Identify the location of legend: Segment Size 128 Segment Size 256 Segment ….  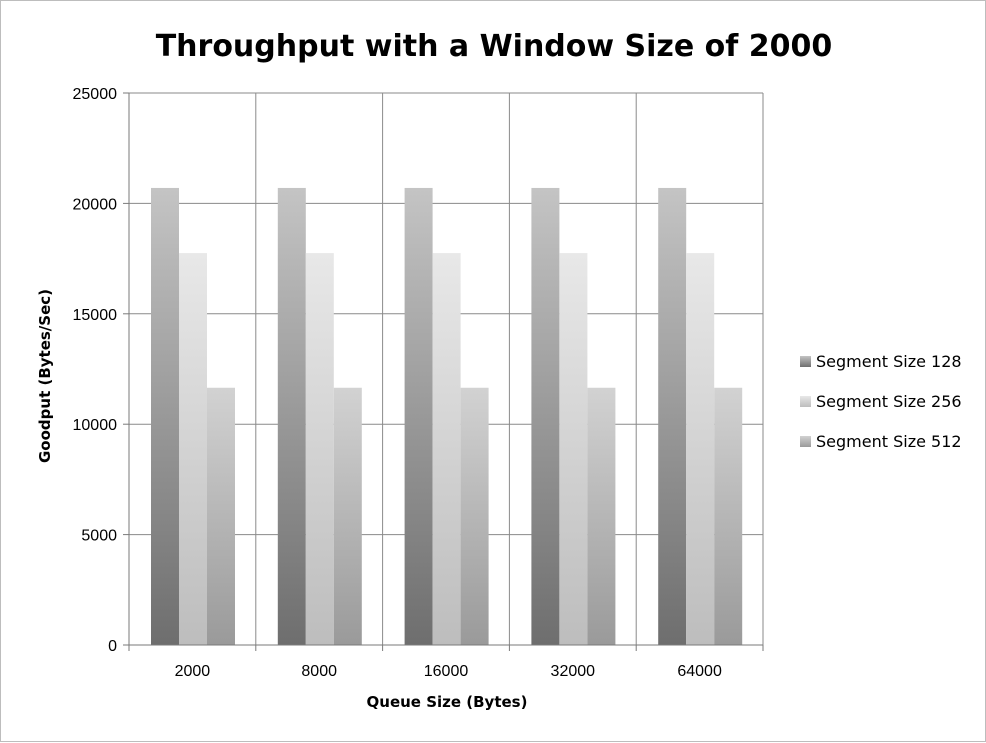
(881, 401).